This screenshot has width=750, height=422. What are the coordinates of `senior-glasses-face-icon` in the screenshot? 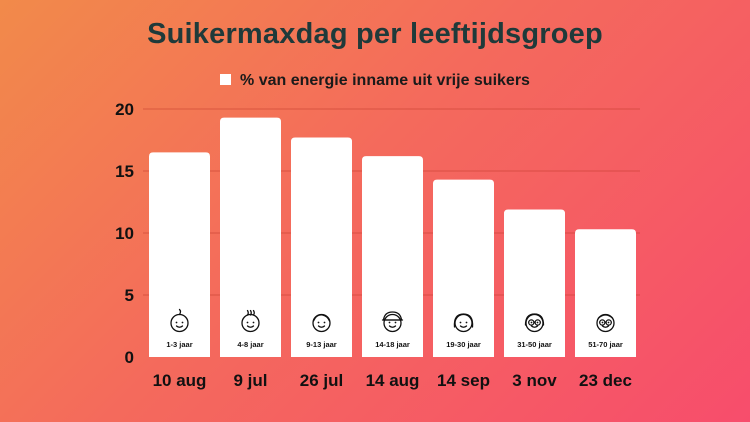 It's located at (605, 323).